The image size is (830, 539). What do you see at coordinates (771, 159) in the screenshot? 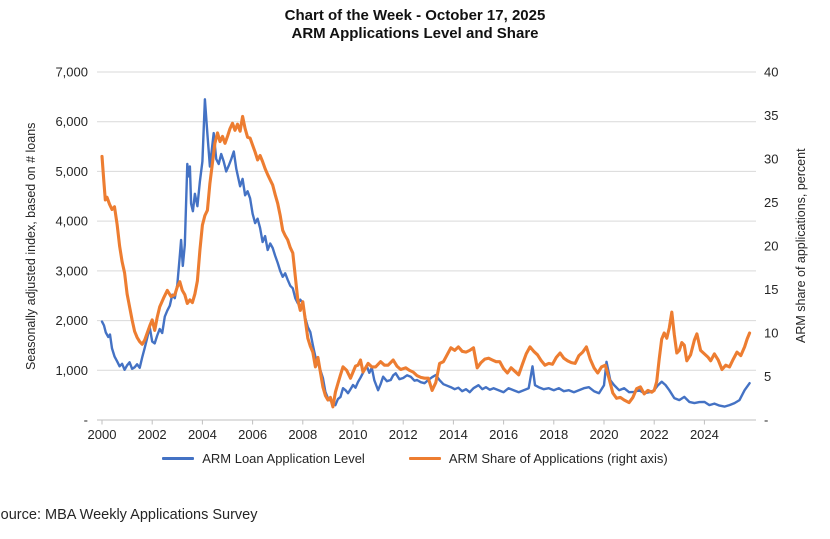
I see `y-right-tick-label: 30` at bounding box center [771, 159].